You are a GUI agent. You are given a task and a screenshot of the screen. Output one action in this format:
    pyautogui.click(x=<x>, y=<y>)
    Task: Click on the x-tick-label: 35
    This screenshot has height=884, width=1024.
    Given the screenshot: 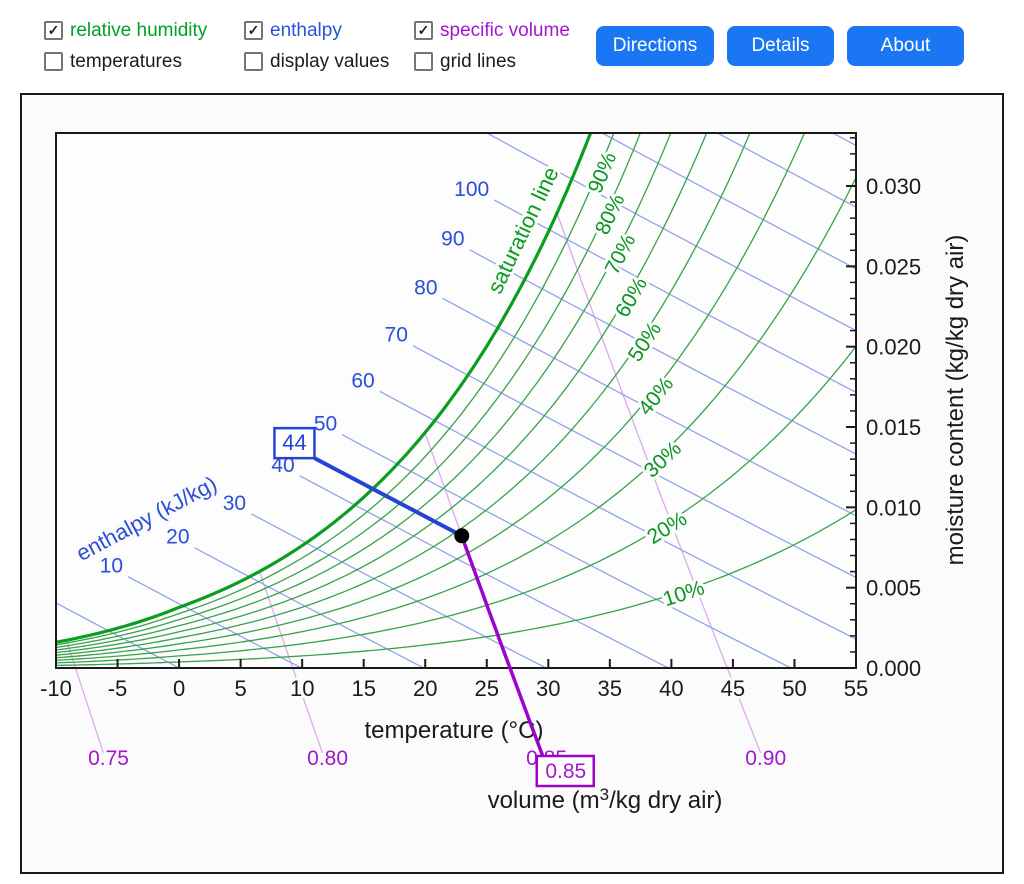 What is the action you would take?
    pyautogui.click(x=610, y=688)
    